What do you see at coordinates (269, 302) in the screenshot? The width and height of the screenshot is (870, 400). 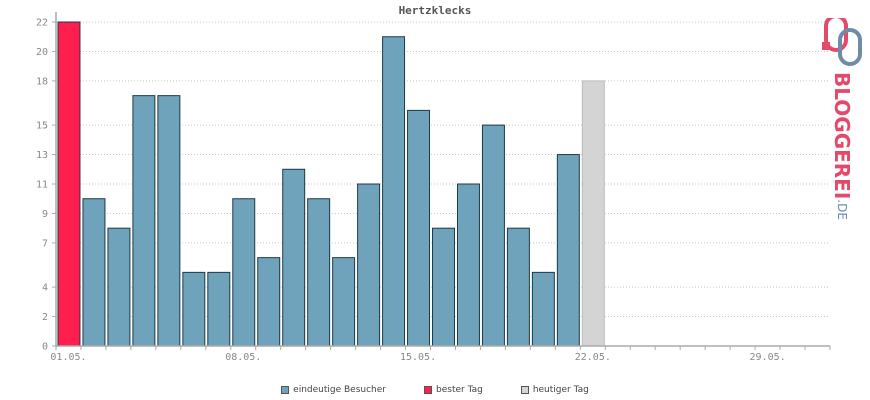 I see `bar-09.05.` at bounding box center [269, 302].